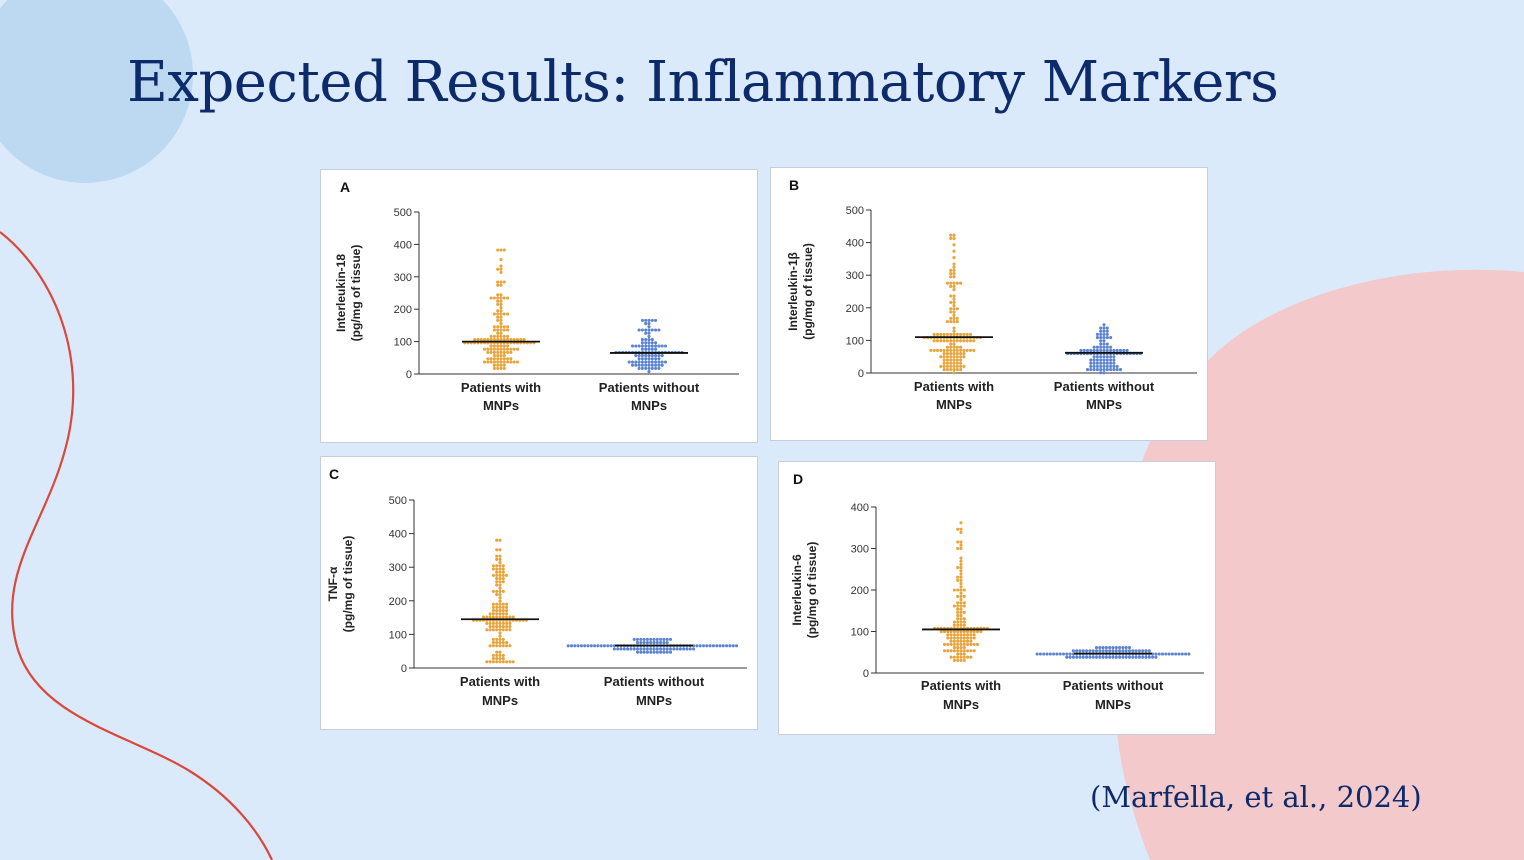 This screenshot has width=1524, height=860. Describe the element at coordinates (793, 291) in the screenshot. I see `y-axis-label: Interleukin-1β` at that location.